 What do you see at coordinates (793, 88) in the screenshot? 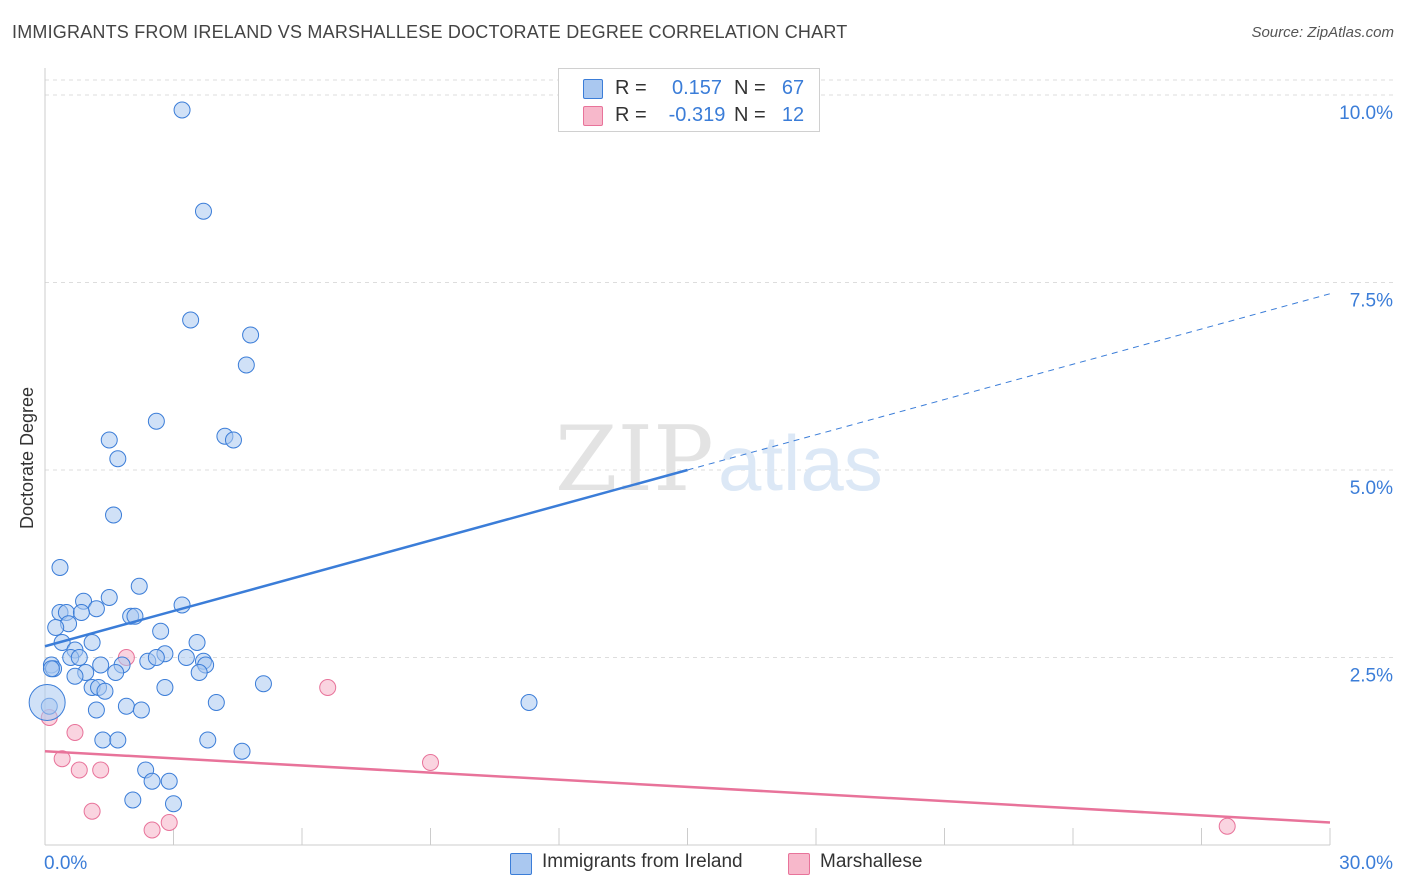
I see `legend-n-value: 67` at bounding box center [793, 88].